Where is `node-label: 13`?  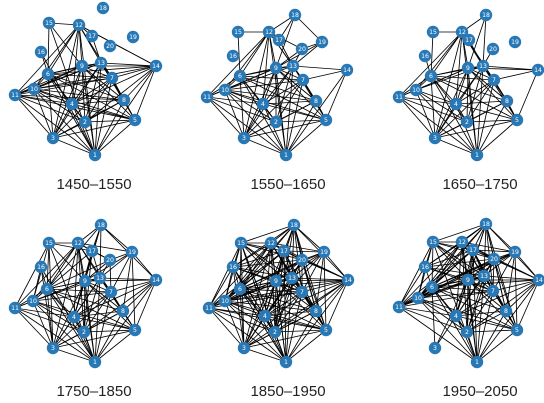 node-label: 13 is located at coordinates (100, 278).